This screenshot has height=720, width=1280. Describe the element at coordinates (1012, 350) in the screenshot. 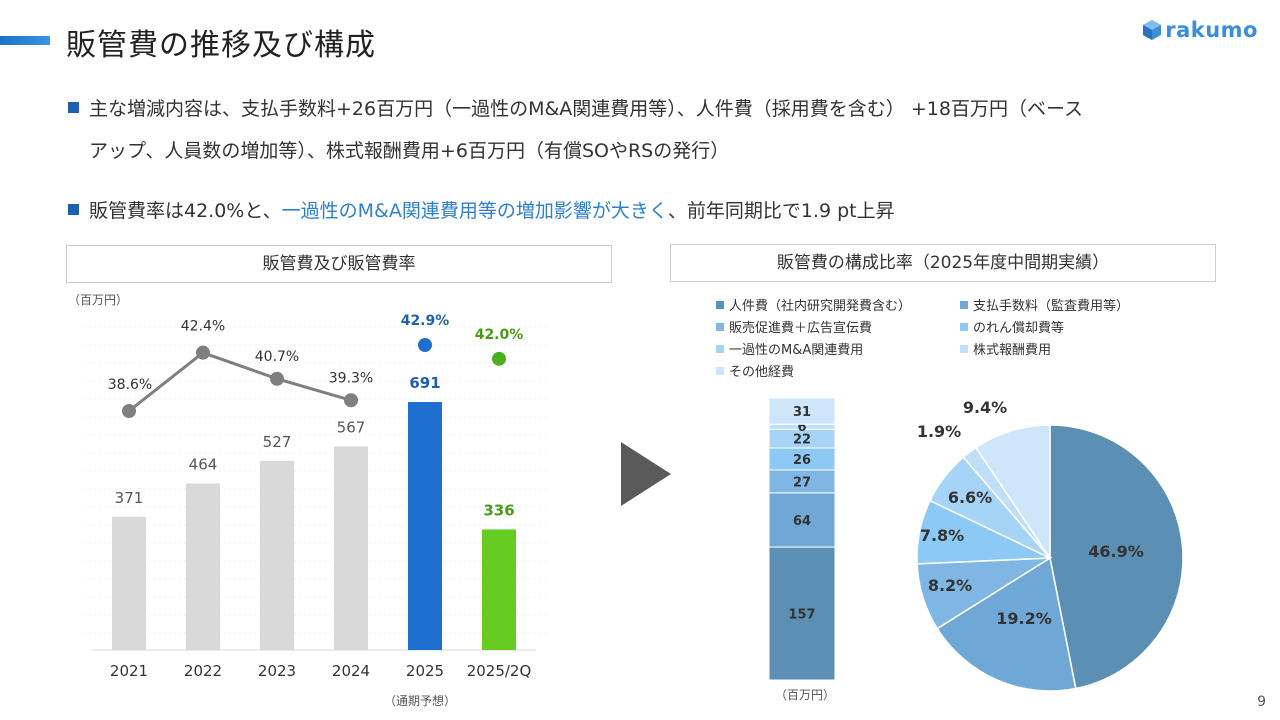

I see `legend-label: 株式報酬費用` at that location.